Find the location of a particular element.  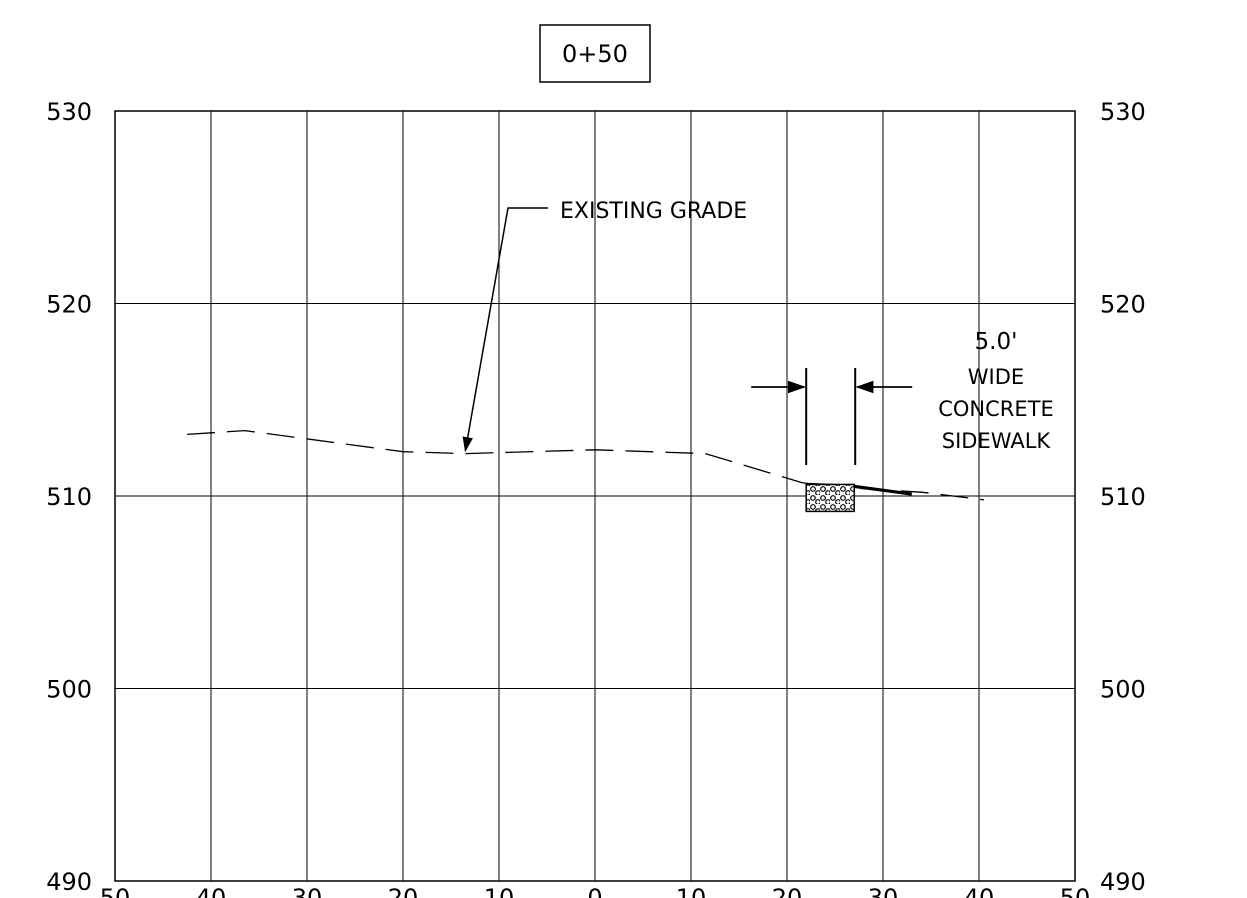

y-tick-label-left: 530 is located at coordinates (69, 112).